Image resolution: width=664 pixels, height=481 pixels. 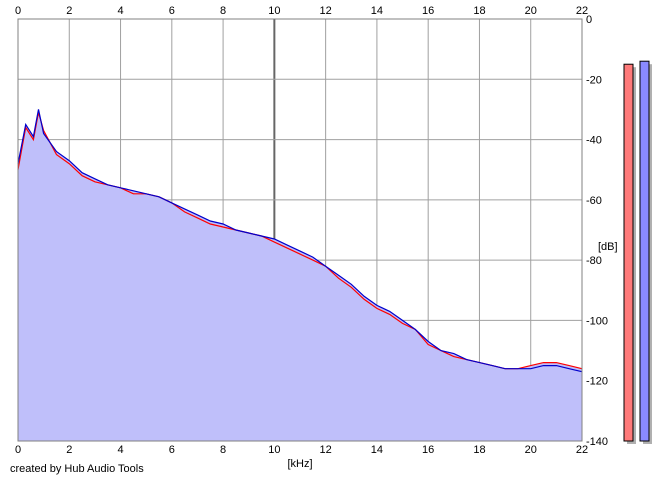 I want to click on x-ticks-bottom: 0 2 4 6 8 10 12 14 16 18 20 22, so click(x=301, y=450).